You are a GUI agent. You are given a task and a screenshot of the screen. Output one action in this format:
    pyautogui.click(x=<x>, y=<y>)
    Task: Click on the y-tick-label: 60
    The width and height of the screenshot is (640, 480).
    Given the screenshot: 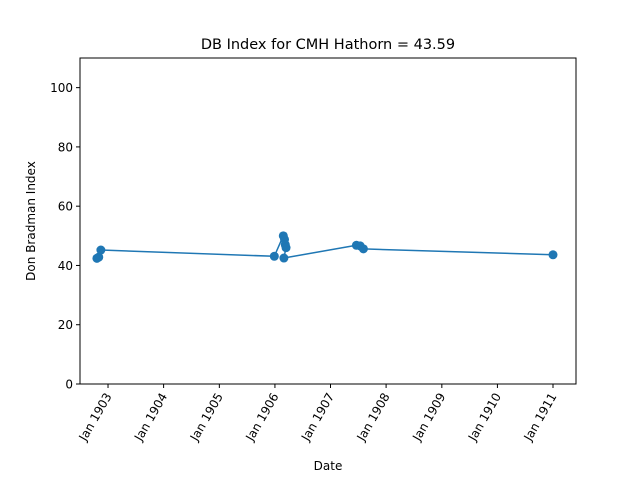 What is the action you would take?
    pyautogui.click(x=65, y=207)
    